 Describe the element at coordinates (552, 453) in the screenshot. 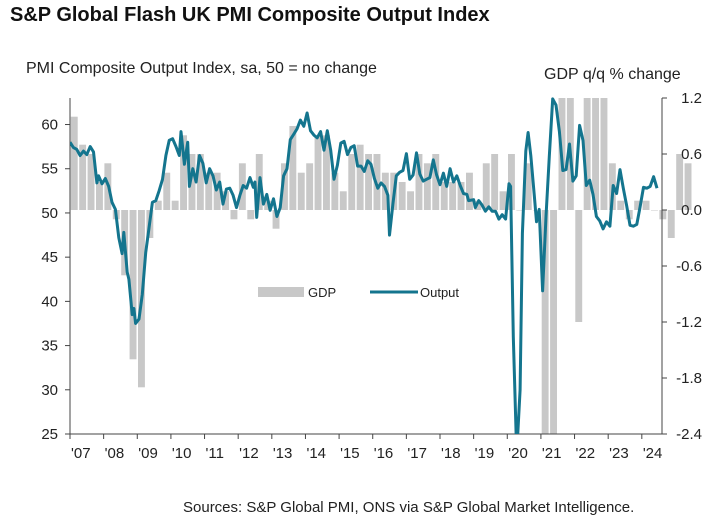

I see `x-tick-label: '21` at that location.